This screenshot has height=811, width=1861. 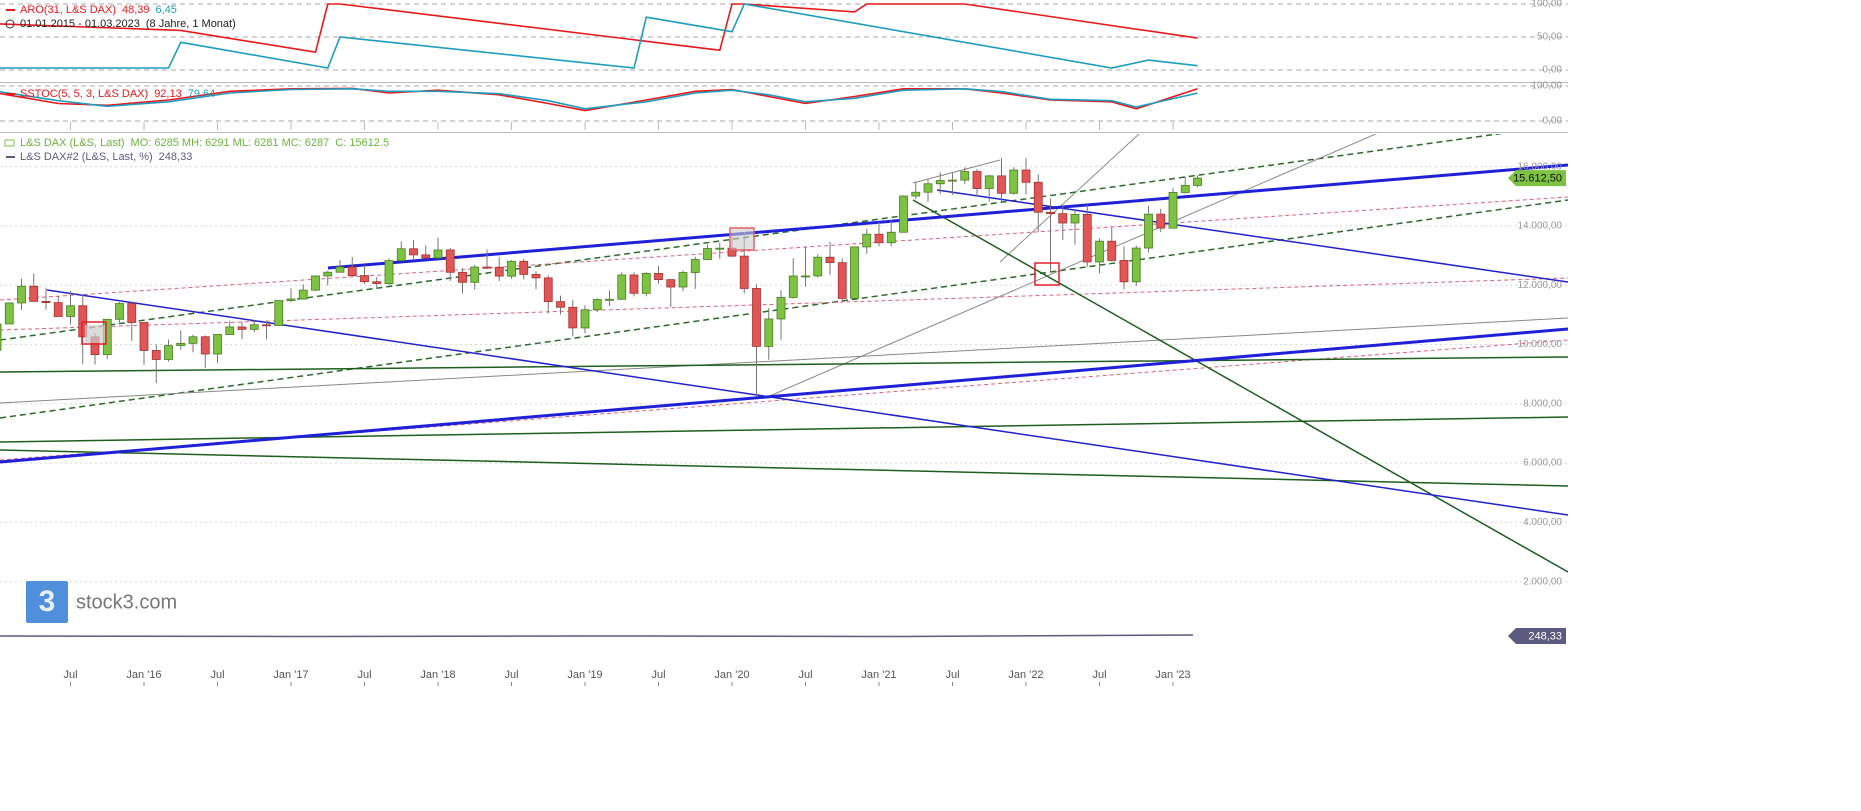 I want to click on y-tick-label: 50,00, so click(x=1549, y=37).